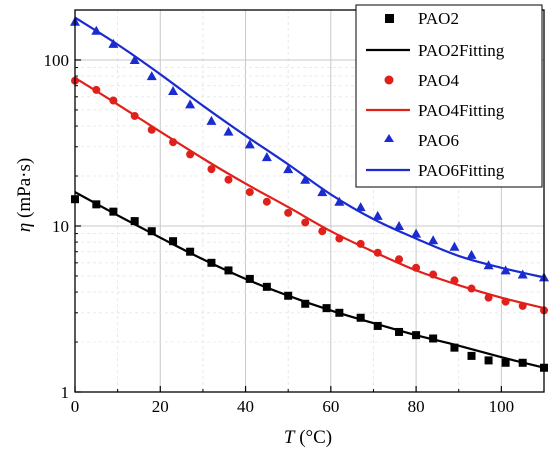 The image size is (550, 458). What do you see at coordinates (313, 437) in the screenshot?
I see `x-axis-unit: (°C)` at bounding box center [313, 437].